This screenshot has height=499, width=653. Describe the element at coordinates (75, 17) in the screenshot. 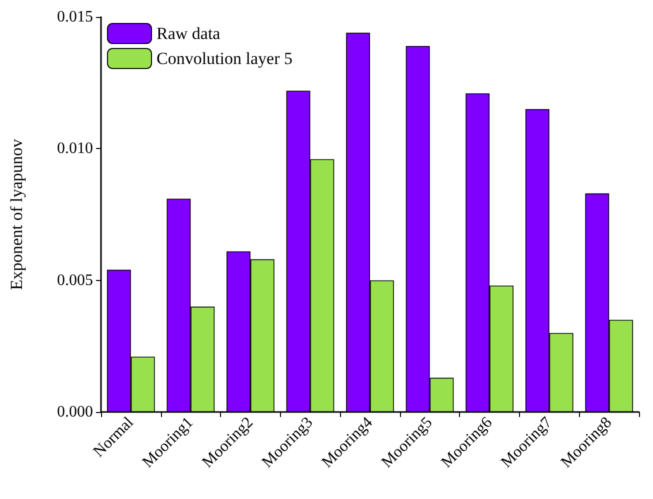

I see `y-tick-label: 0.015` at that location.